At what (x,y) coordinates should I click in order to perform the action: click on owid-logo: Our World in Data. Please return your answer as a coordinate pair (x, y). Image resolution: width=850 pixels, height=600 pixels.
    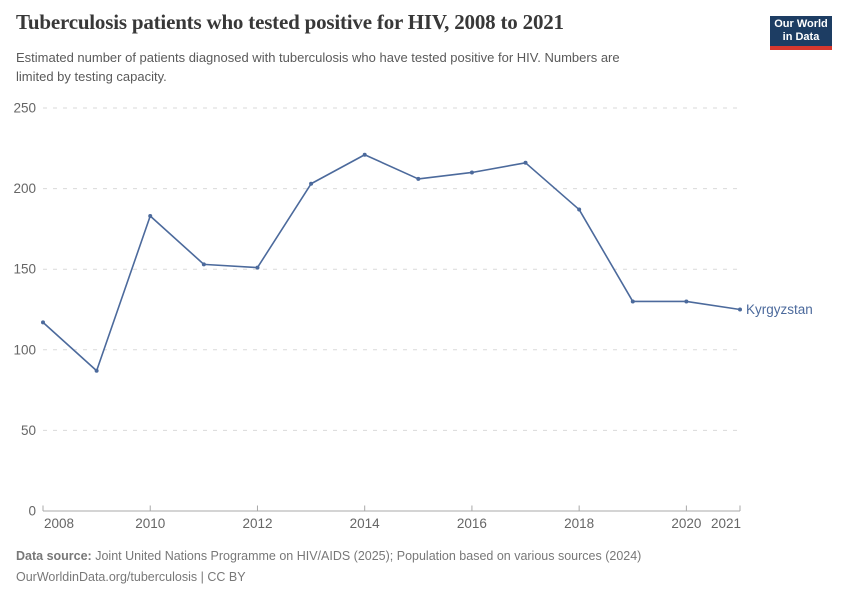
    Looking at the image, I should click on (801, 33).